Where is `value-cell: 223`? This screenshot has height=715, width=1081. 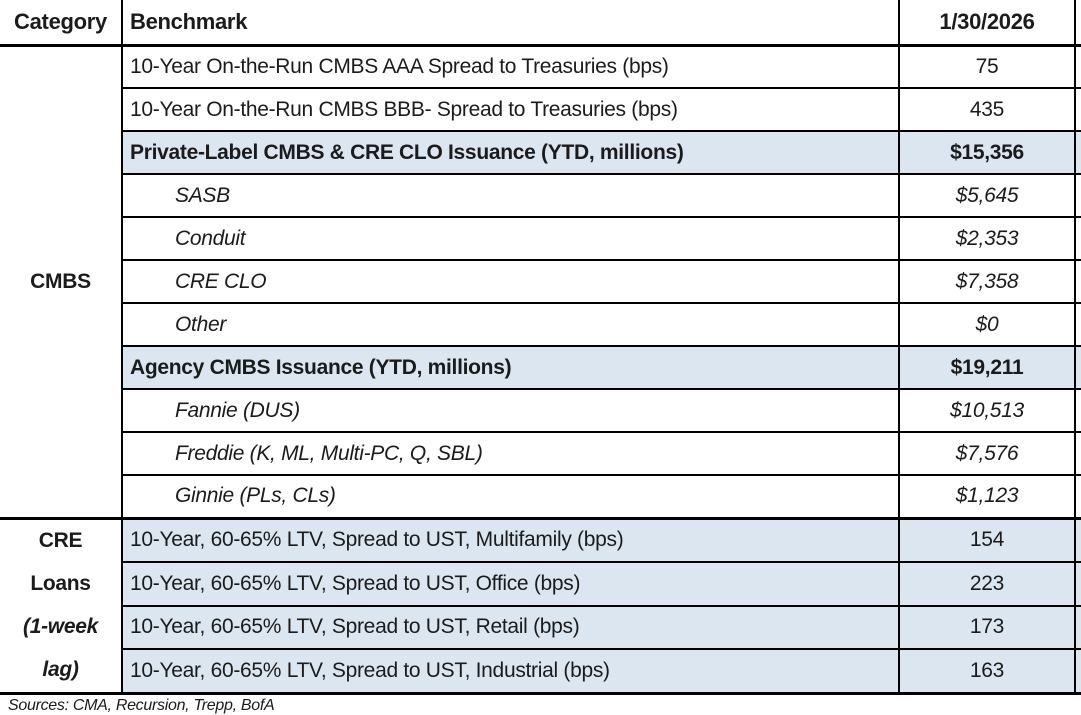
value-cell: 223 is located at coordinates (987, 583).